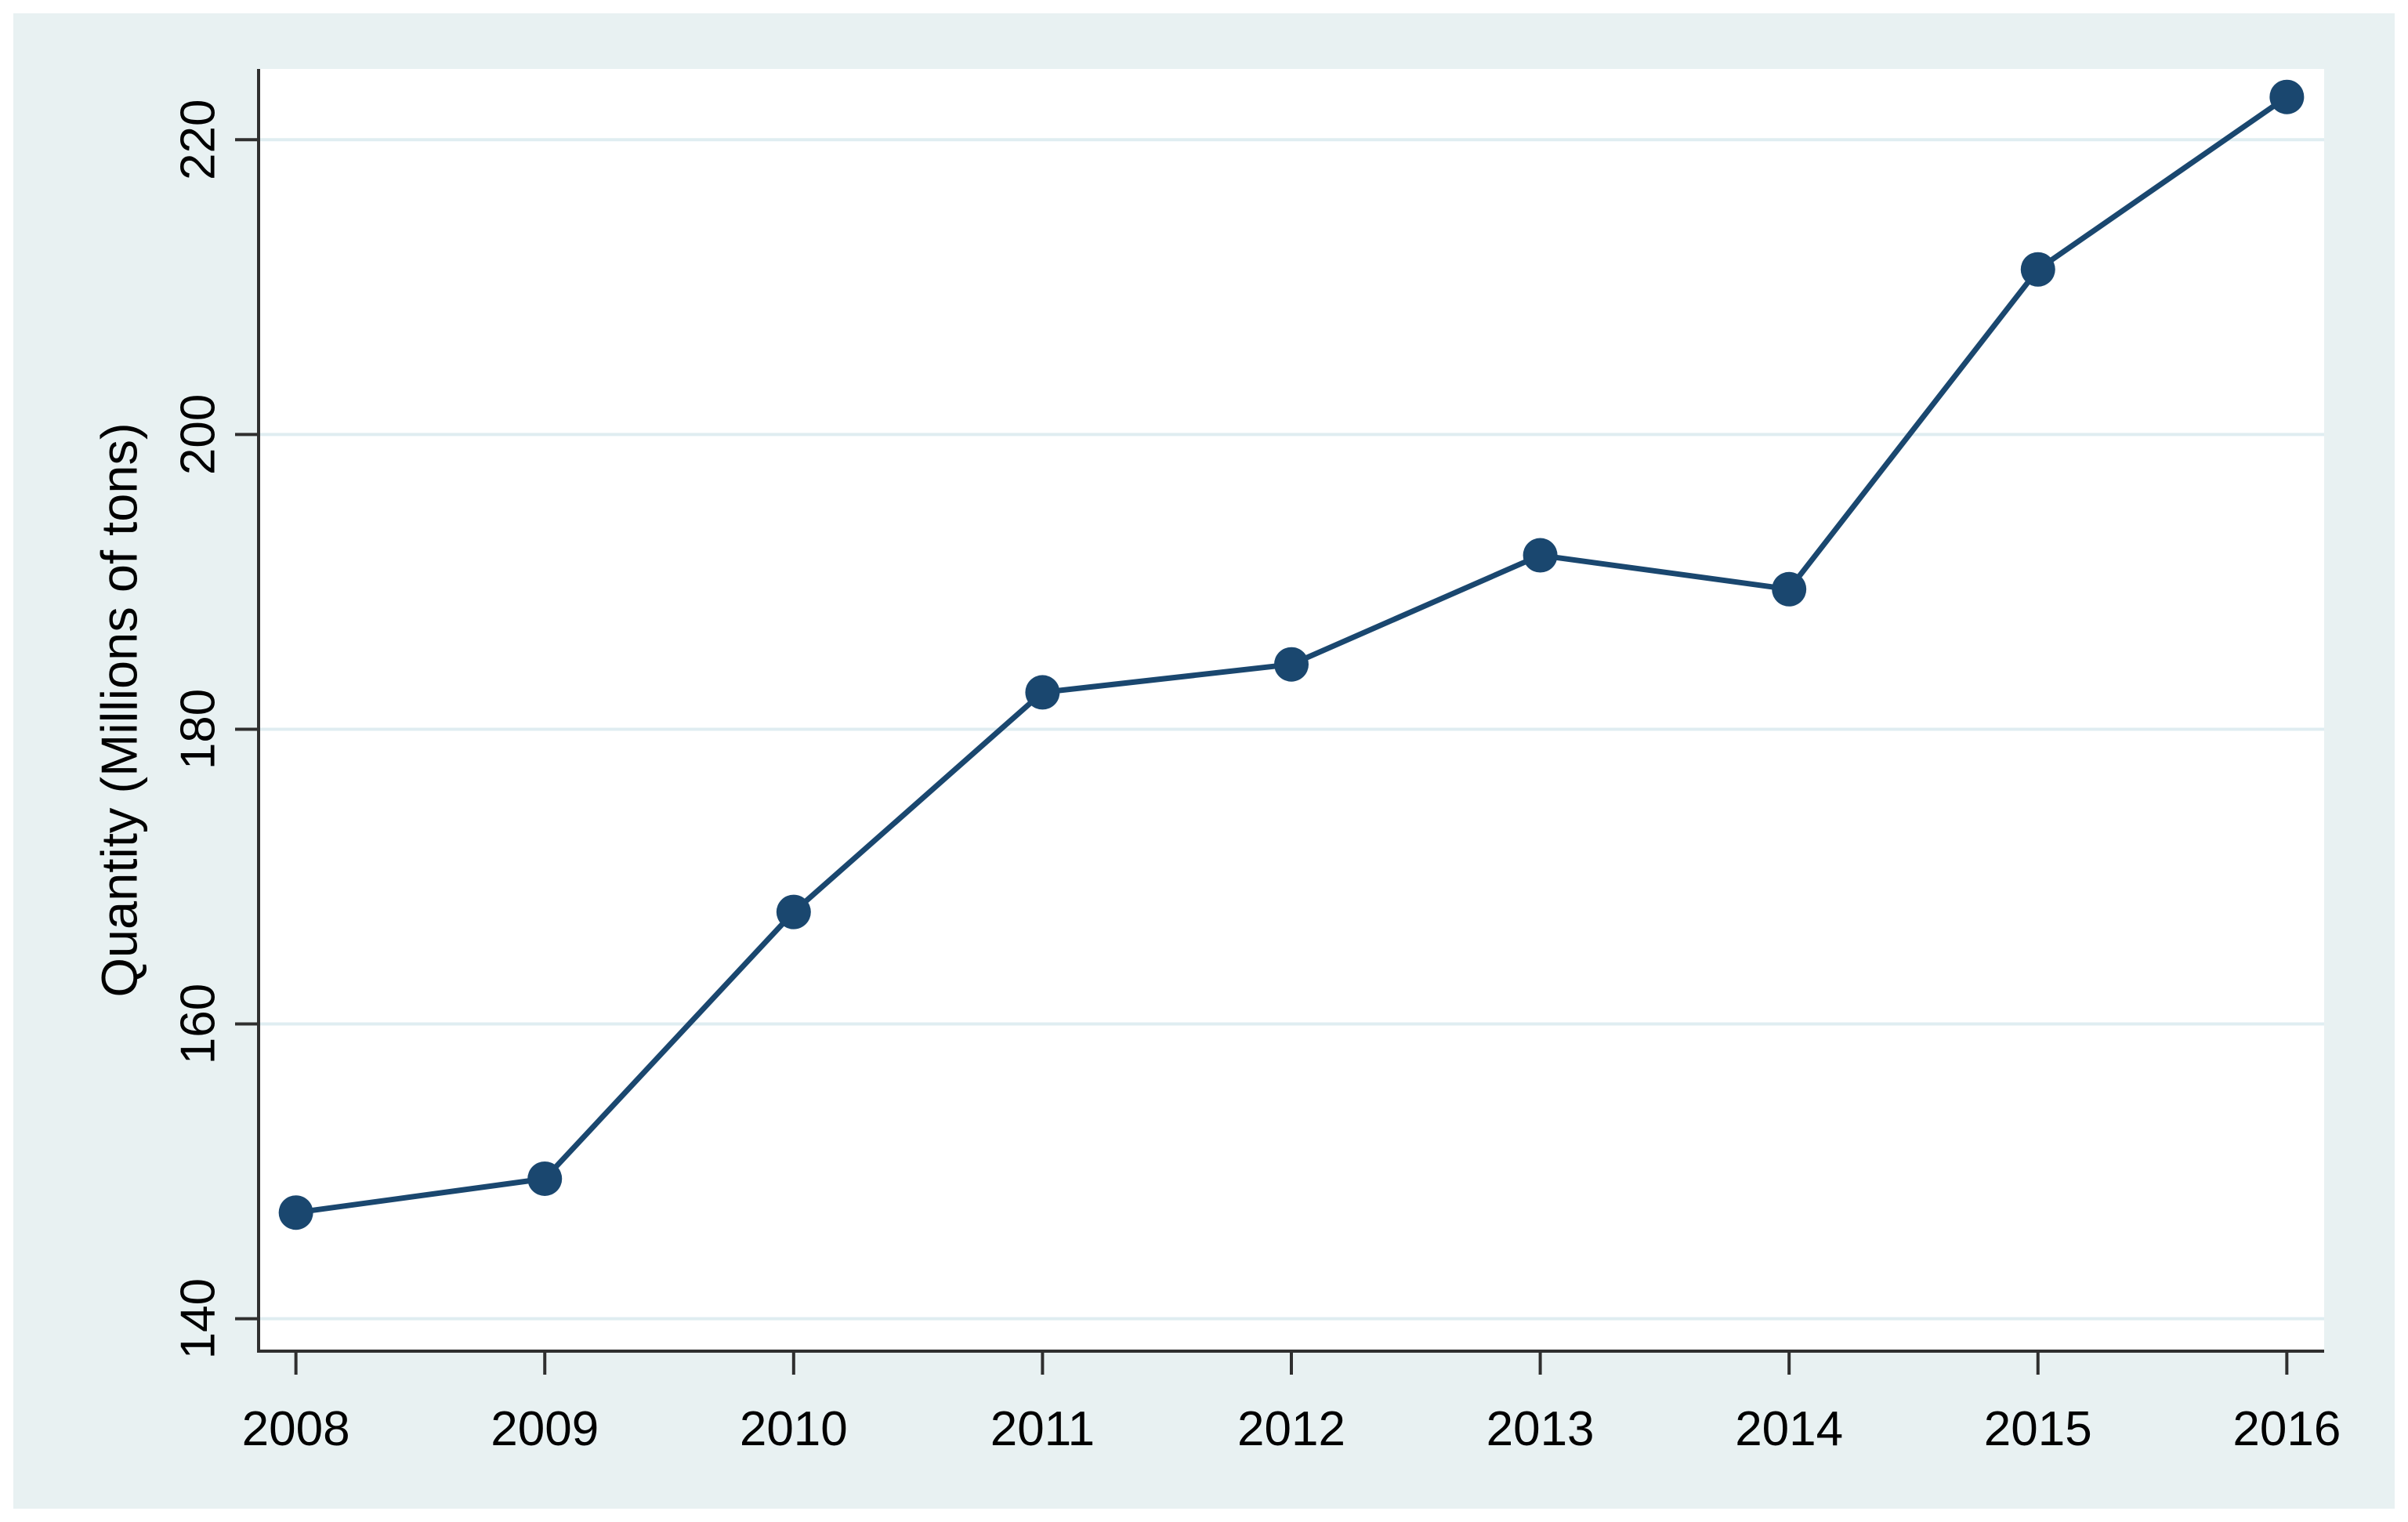 Image resolution: width=2408 pixels, height=1522 pixels. What do you see at coordinates (2038, 1429) in the screenshot?
I see `x-tick-label-2015: 2015` at bounding box center [2038, 1429].